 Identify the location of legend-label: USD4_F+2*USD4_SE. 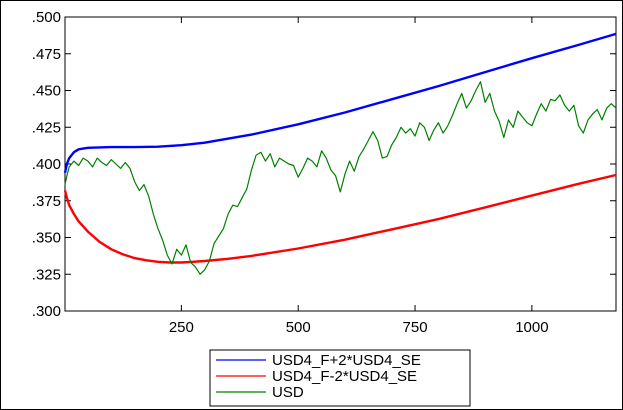
(346, 360).